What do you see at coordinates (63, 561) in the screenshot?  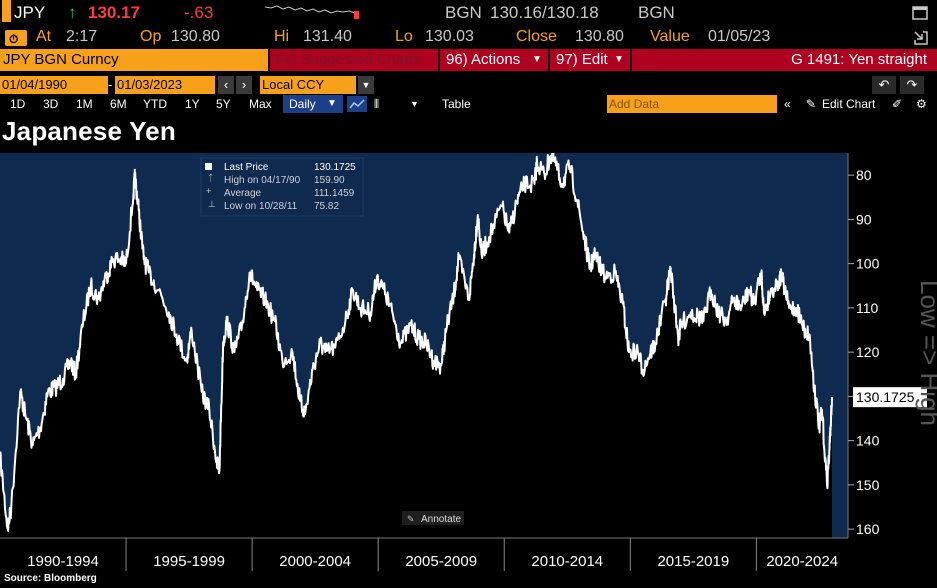 I see `x-period-label: 1990-1994` at bounding box center [63, 561].